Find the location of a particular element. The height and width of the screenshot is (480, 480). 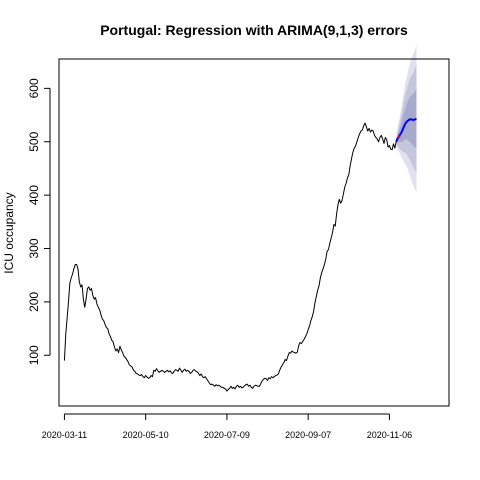

x-tick-label: 2020-11-06 is located at coordinates (389, 435).